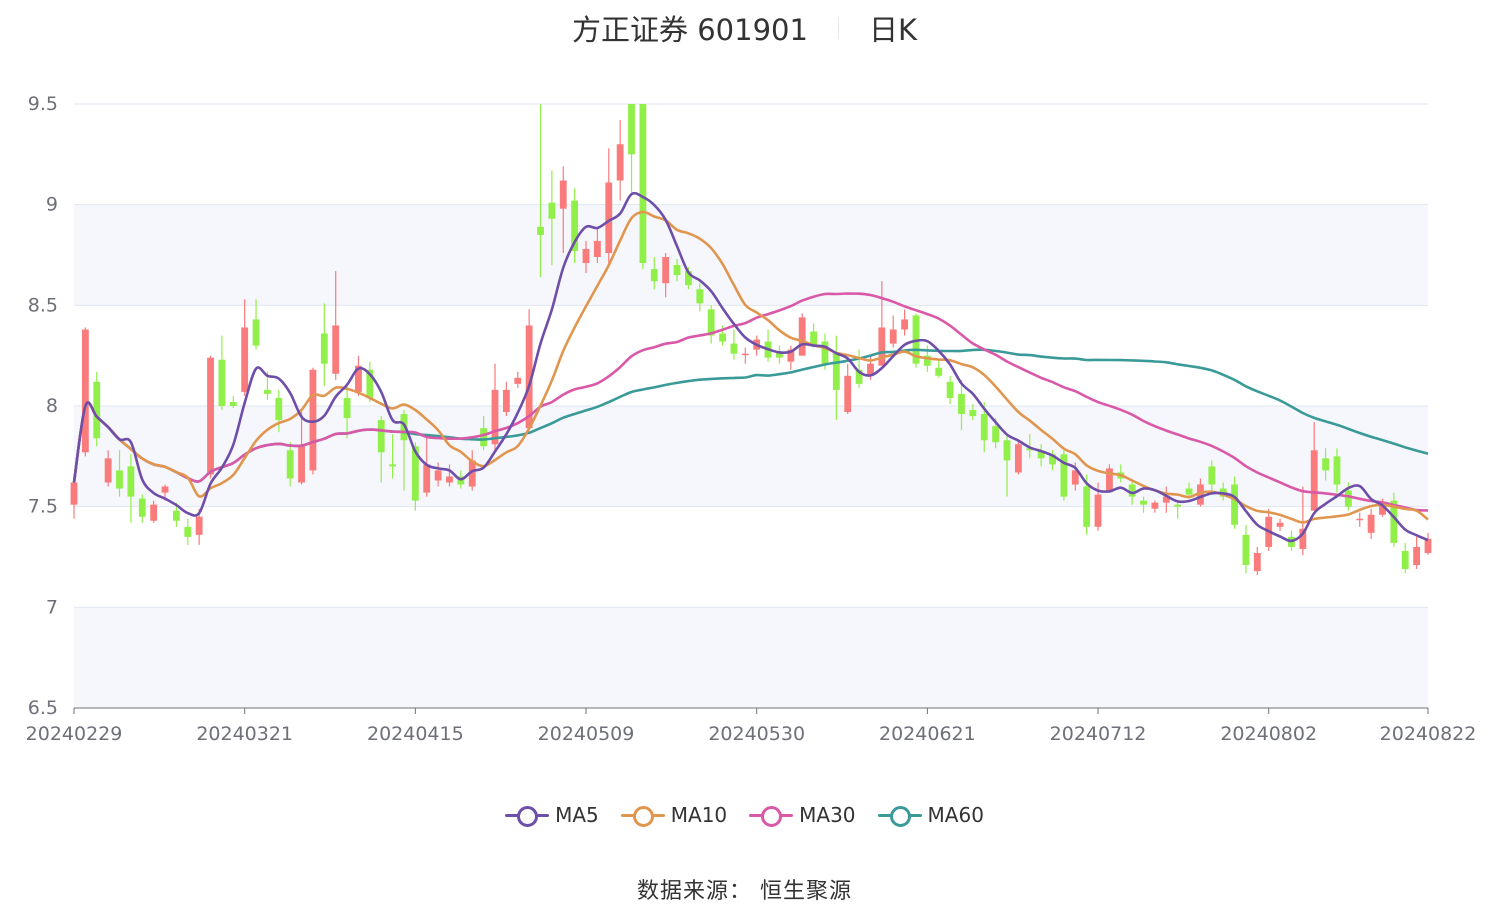 This screenshot has width=1489, height=905. Describe the element at coordinates (1268, 734) in the screenshot. I see `x-tick-label: 20240802` at that location.